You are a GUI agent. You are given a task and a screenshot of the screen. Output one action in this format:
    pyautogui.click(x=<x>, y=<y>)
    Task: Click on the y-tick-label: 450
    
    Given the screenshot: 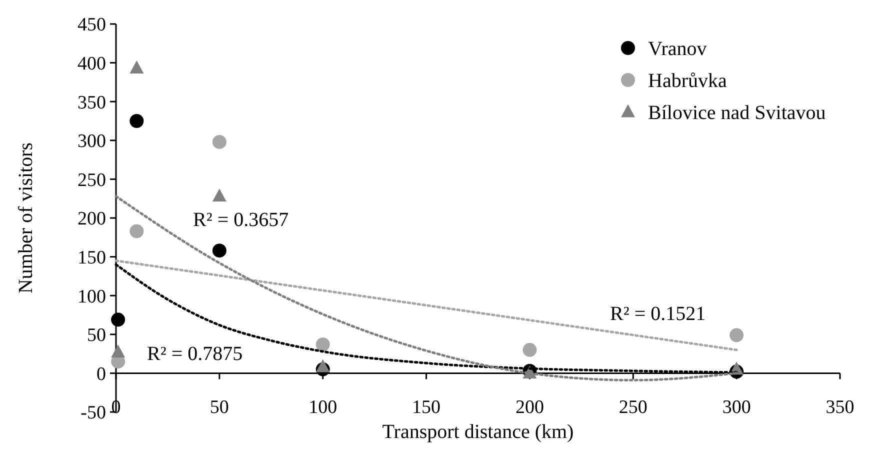 What is the action you would take?
    pyautogui.click(x=92, y=25)
    